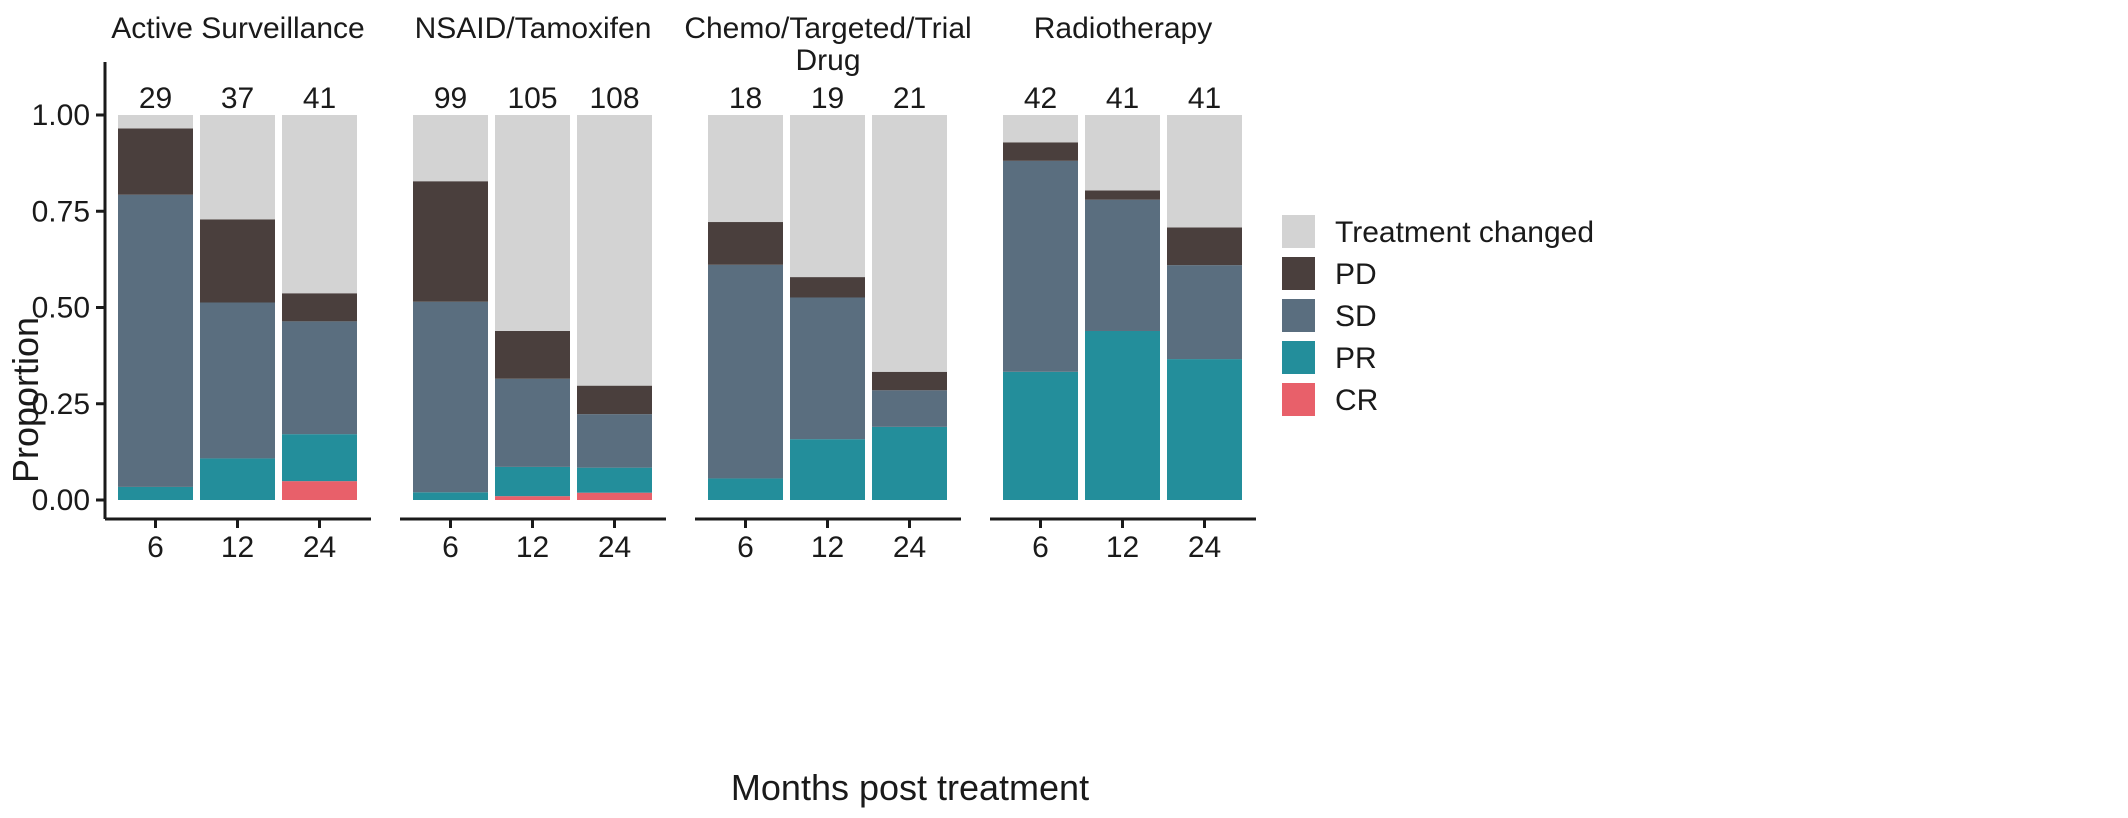 The height and width of the screenshot is (818, 2128). What do you see at coordinates (827, 28) in the screenshot?
I see `facet-title: Chemo/Targeted/Trial` at bounding box center [827, 28].